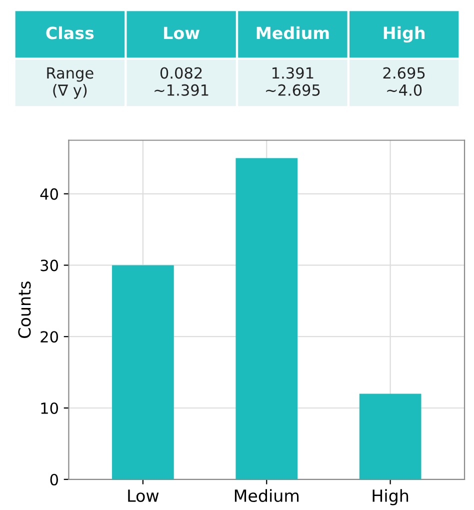 Image resolution: width=474 pixels, height=510 pixels. Describe the element at coordinates (292, 33) in the screenshot. I see `text: Medium` at that location.